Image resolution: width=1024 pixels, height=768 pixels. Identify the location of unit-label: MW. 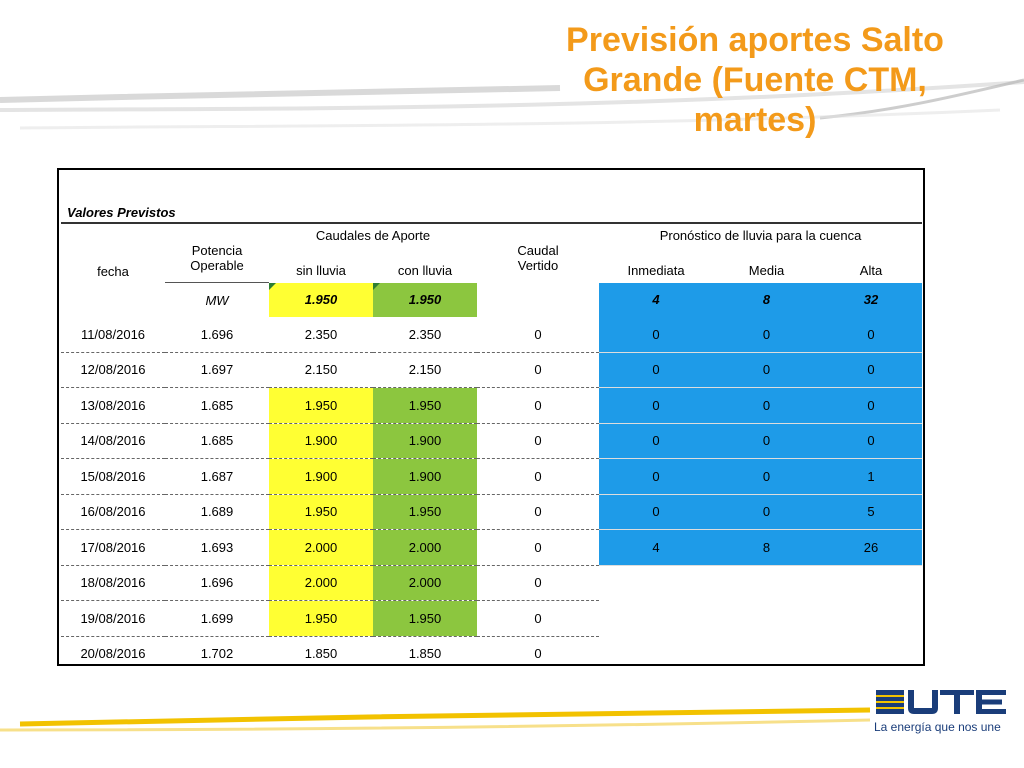
(217, 299).